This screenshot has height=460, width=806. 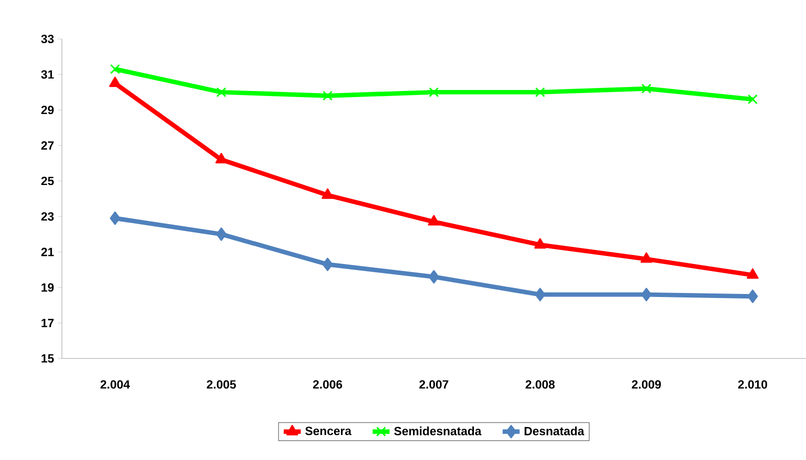 I want to click on x-tick-label: 2.010, so click(x=753, y=384).